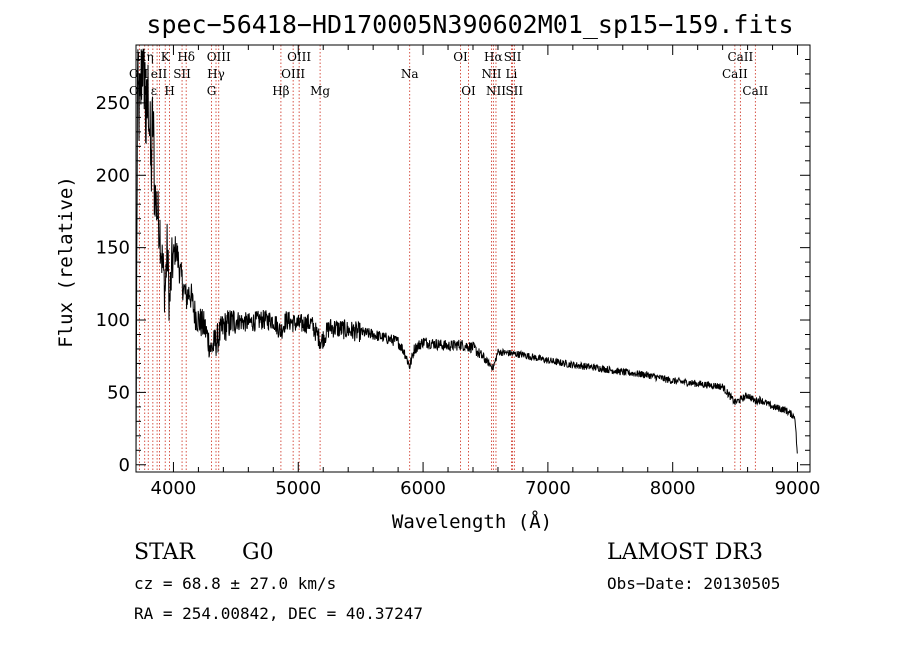 The width and height of the screenshot is (900, 649). What do you see at coordinates (169, 91) in the screenshot?
I see `line-label: H` at bounding box center [169, 91].